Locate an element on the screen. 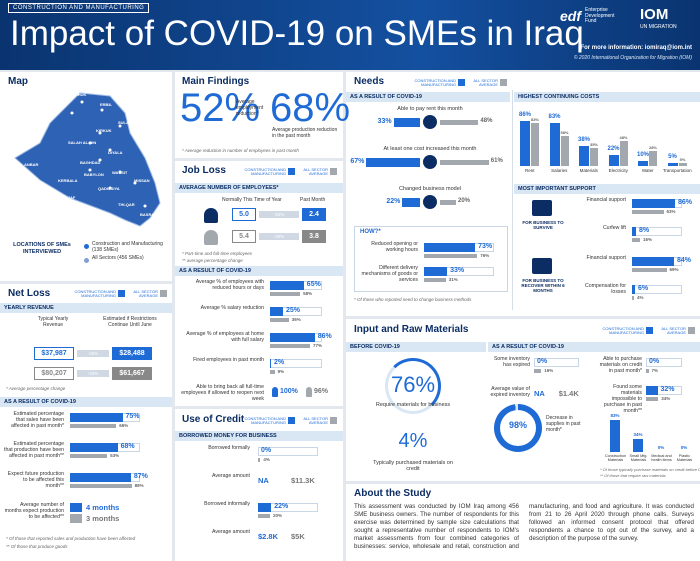 The image size is (700, 561). value-label: 83% is located at coordinates (554, 116).